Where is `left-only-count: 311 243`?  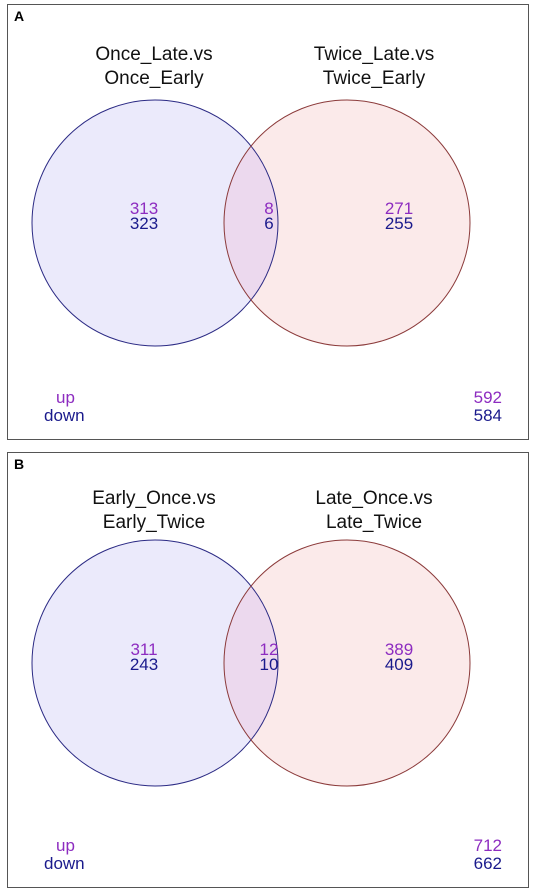
left-only-count: 311 243 is located at coordinates (144, 657).